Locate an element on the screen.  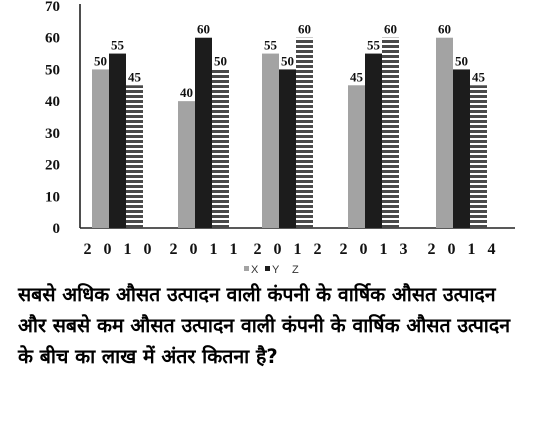
x-category-label: 2 0 1 1 is located at coordinates (206, 249).